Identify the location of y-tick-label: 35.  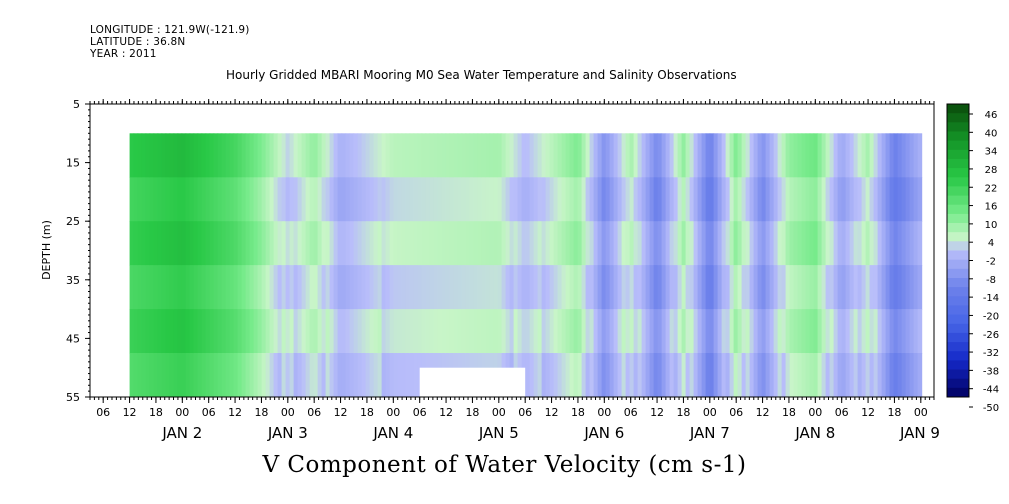
(73, 280).